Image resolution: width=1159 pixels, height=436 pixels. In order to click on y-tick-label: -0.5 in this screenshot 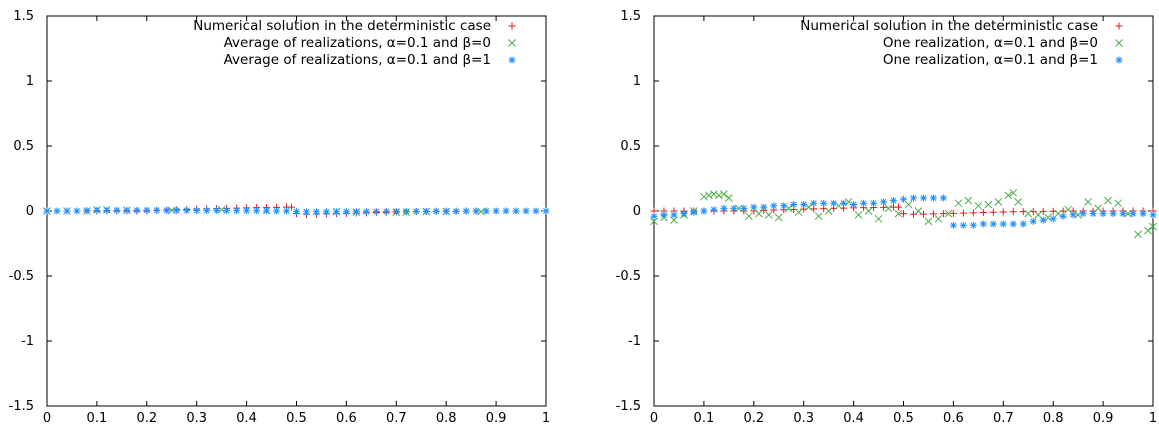, I will do `click(628, 276)`.